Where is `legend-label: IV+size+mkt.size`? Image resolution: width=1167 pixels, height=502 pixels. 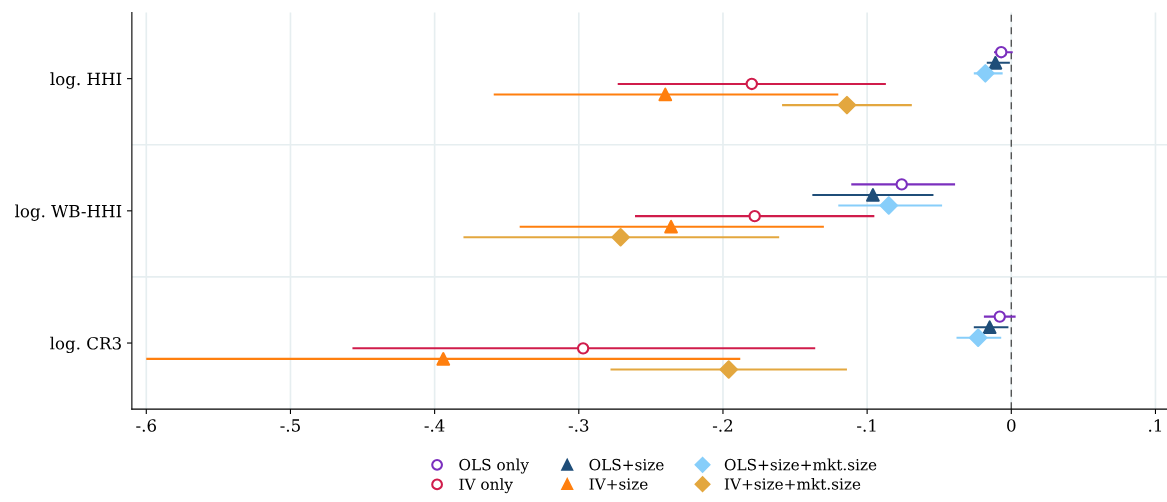 legend-label: IV+size+mkt.size is located at coordinates (792, 483).